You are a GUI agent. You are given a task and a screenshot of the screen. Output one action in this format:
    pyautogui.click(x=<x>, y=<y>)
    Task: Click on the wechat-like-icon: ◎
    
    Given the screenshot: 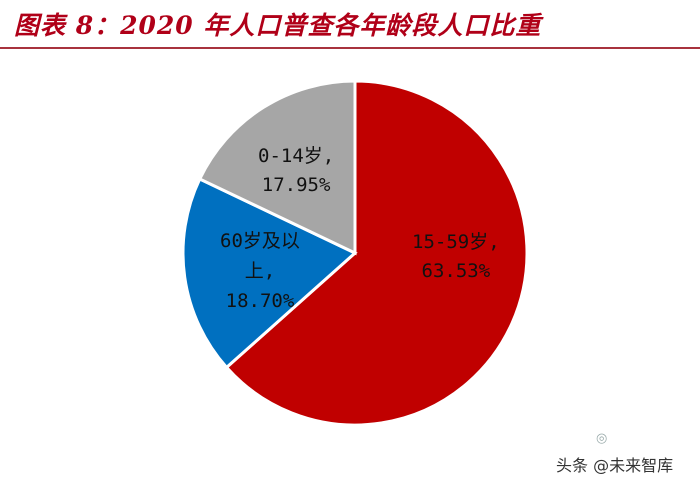 What is the action you would take?
    pyautogui.click(x=602, y=438)
    